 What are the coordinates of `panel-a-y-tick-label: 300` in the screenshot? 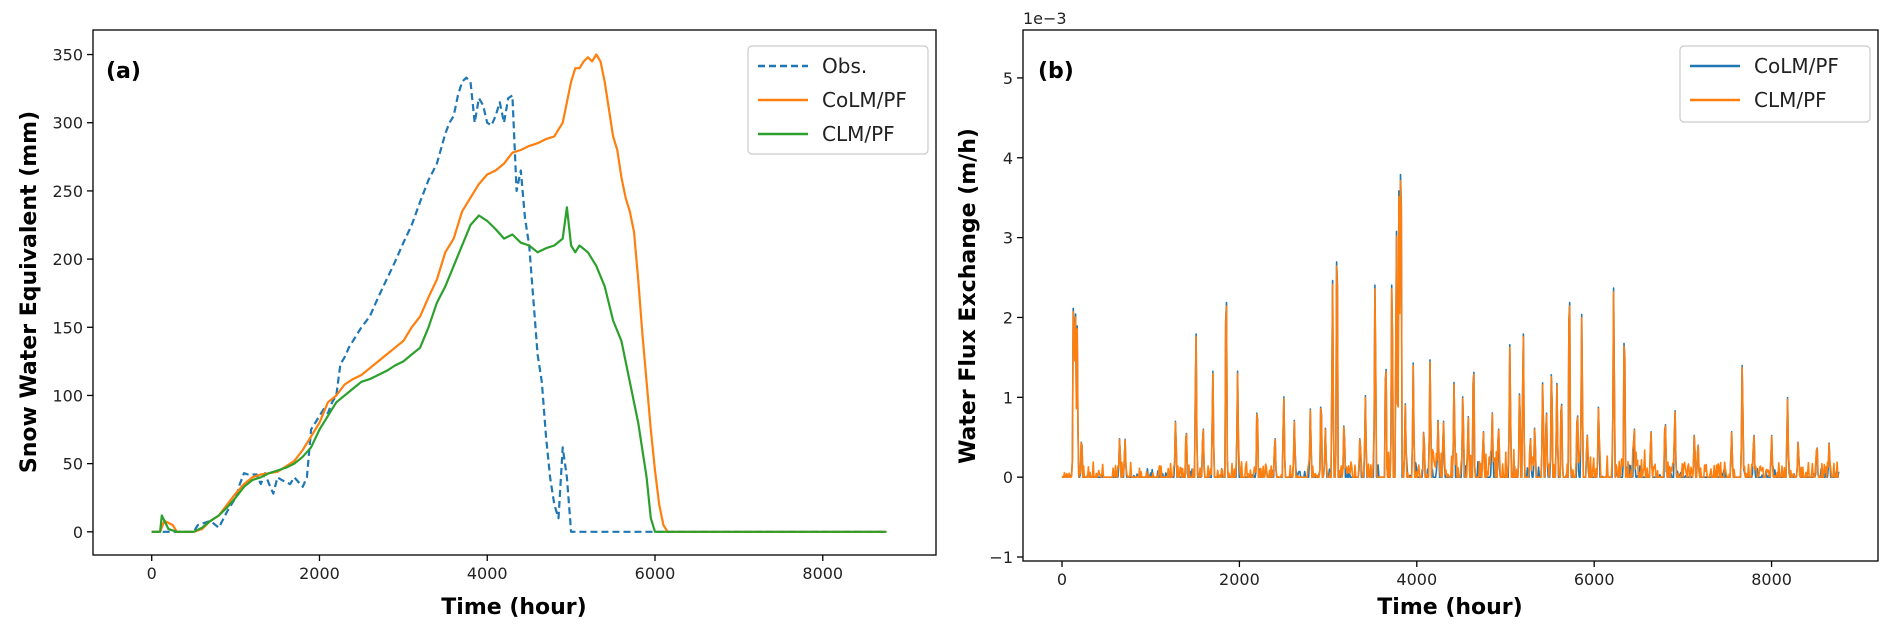 It's located at (67, 123).